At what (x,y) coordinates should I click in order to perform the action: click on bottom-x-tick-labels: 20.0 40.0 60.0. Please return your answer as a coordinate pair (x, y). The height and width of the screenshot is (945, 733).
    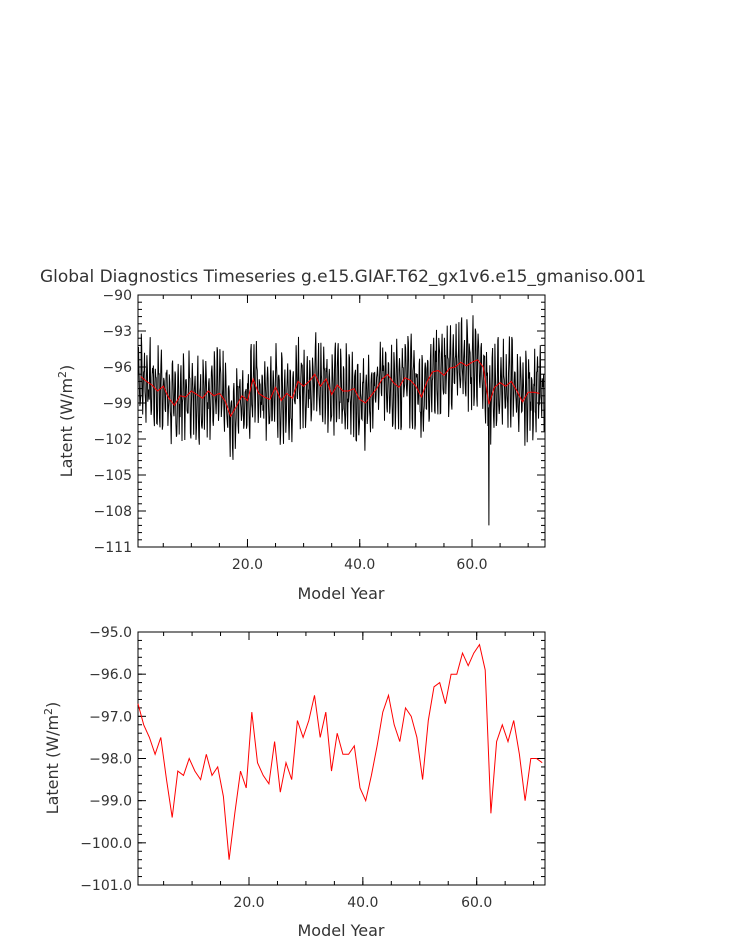
    Looking at the image, I should click on (362, 903).